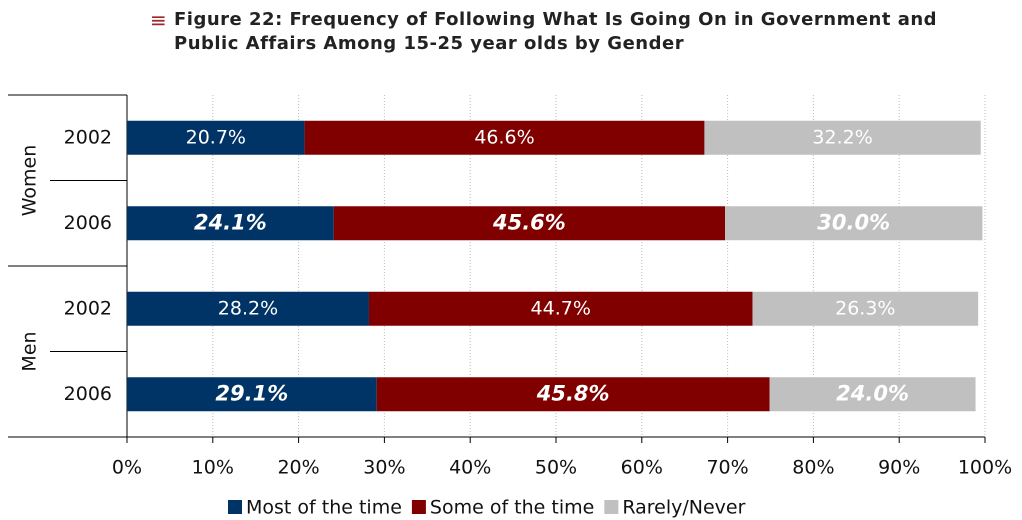  I want to click on value-label: 32.2%, so click(842, 137).